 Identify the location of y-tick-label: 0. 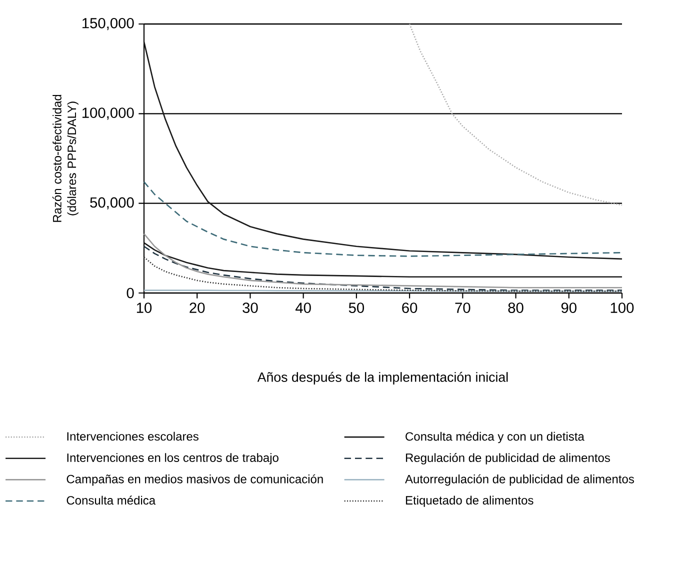
(130, 293).